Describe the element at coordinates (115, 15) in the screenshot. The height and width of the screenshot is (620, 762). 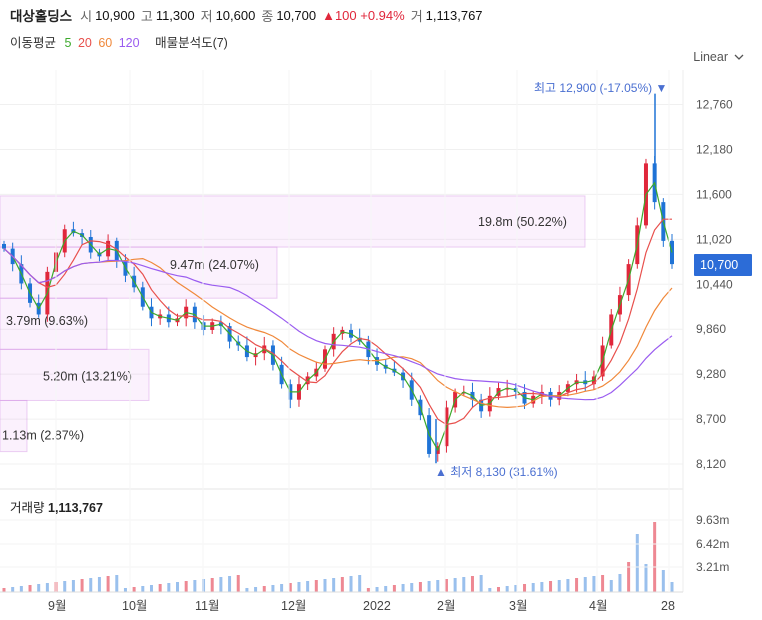
I see `open-value: 10,900` at that location.